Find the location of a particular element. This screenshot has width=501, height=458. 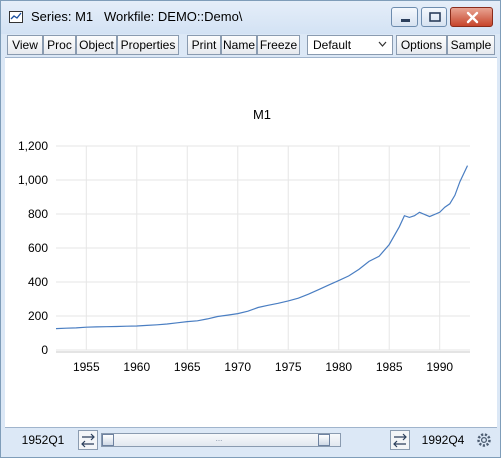

options-button: Options is located at coordinates (421, 45).